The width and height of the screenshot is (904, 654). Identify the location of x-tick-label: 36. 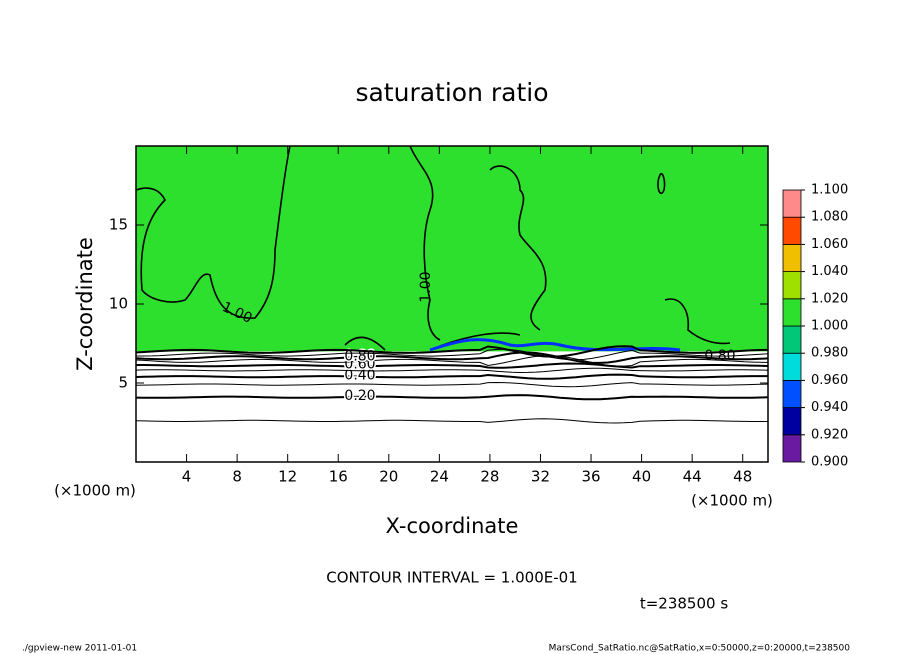
(590, 477).